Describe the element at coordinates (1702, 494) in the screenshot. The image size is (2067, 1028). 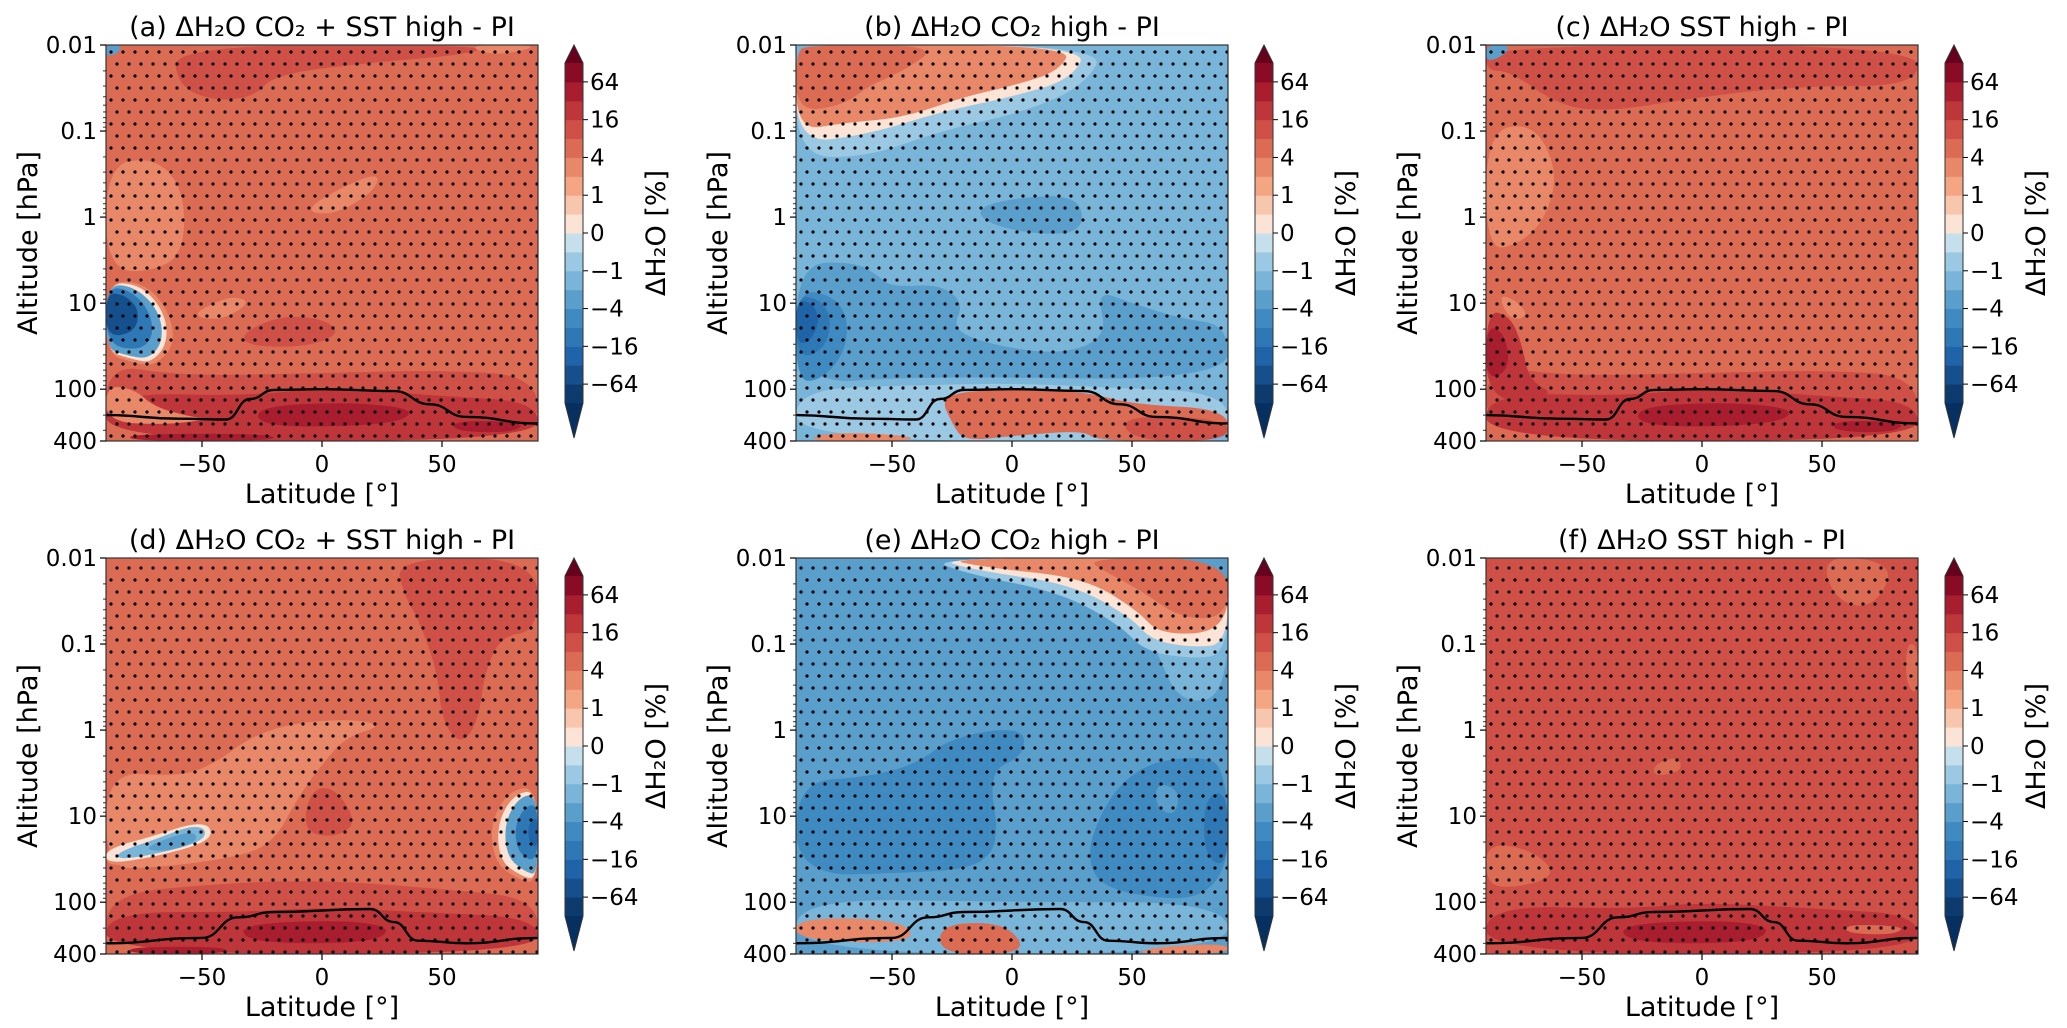
I see `x-axis-label: Latitude [°]` at that location.